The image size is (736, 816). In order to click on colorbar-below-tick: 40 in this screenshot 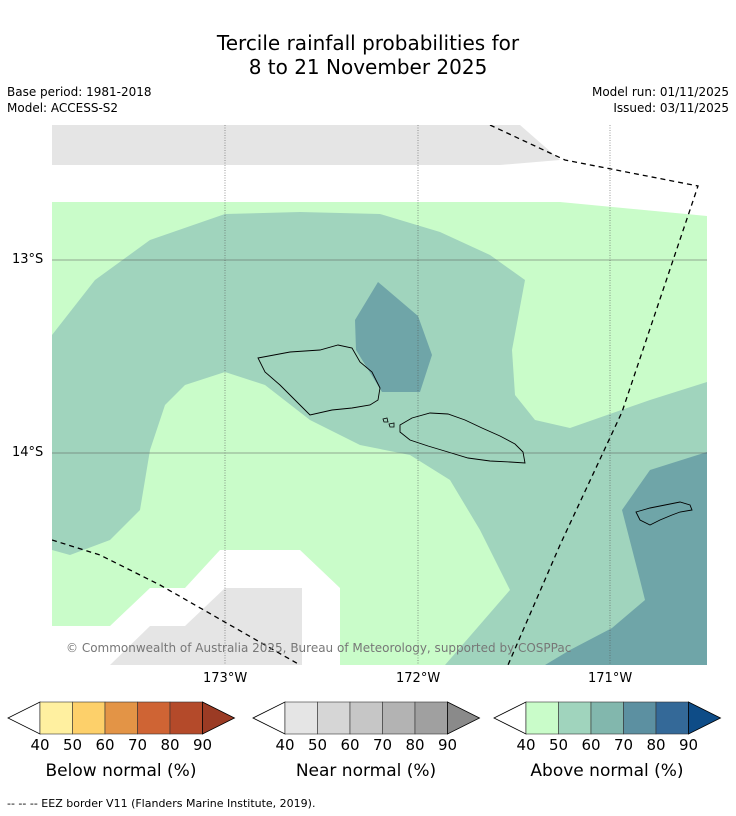, I will do `click(40, 745)`.